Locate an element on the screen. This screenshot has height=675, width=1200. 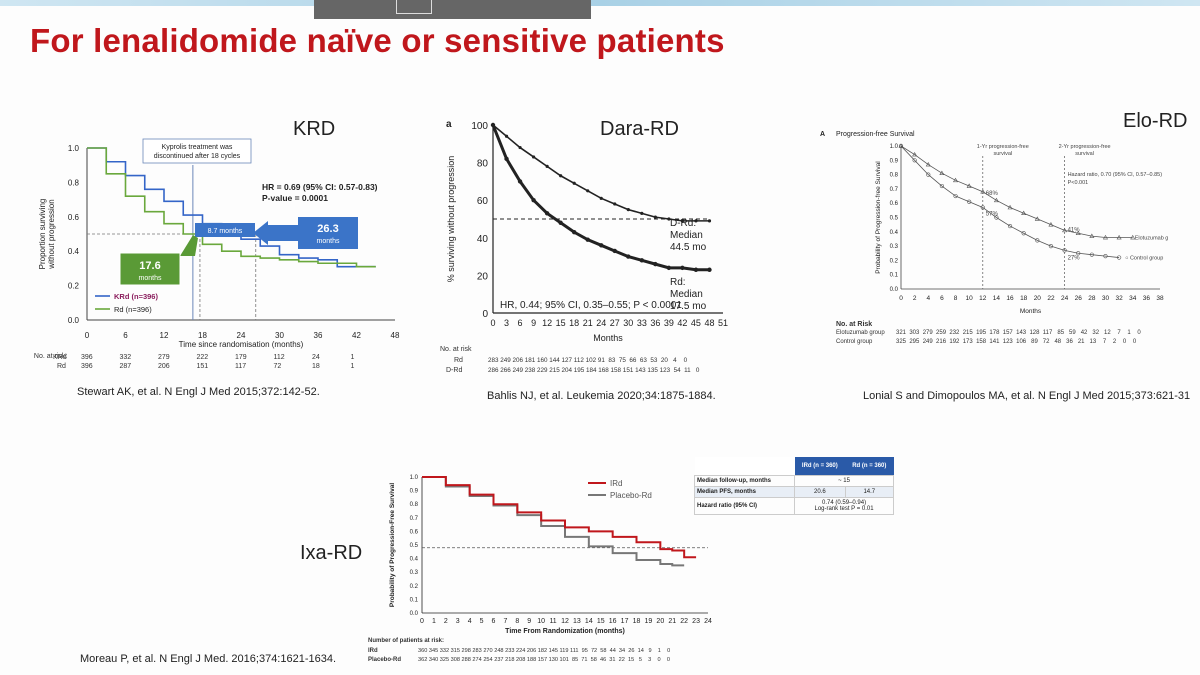
dara-y-tick-label: 60 is located at coordinates (483, 201).